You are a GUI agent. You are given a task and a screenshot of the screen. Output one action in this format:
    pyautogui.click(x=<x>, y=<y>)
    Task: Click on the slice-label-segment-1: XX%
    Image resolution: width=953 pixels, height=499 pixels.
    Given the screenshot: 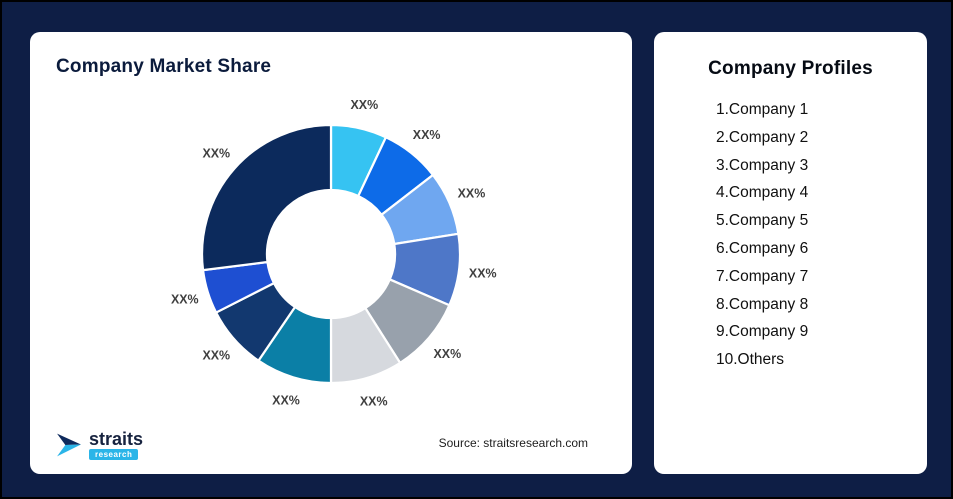 What is the action you would take?
    pyautogui.click(x=365, y=105)
    